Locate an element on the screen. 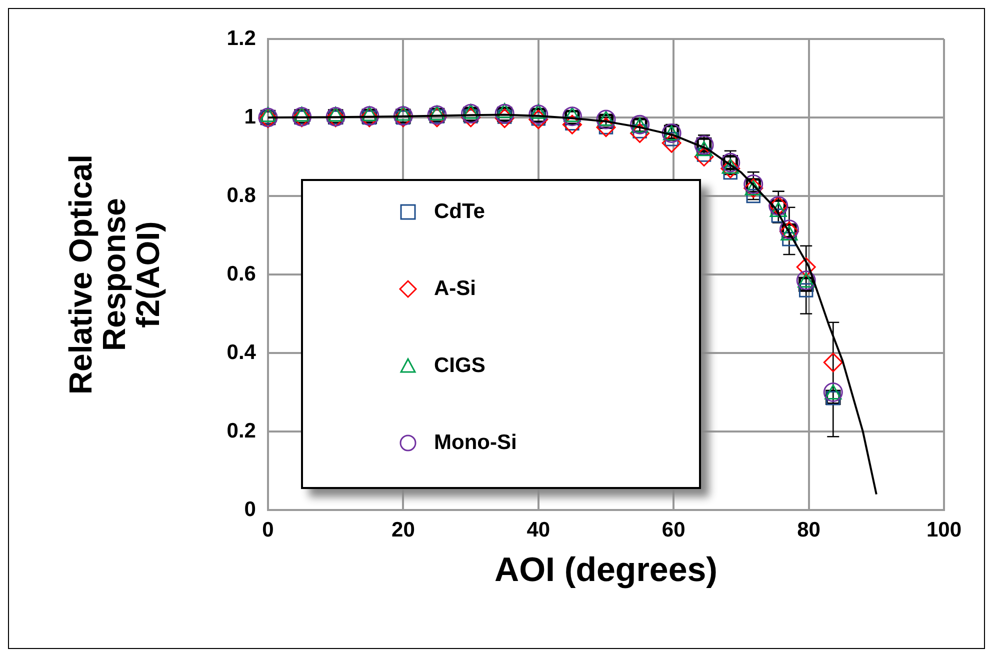 This screenshot has width=993, height=657. x-tick-label: 100 is located at coordinates (944, 530).